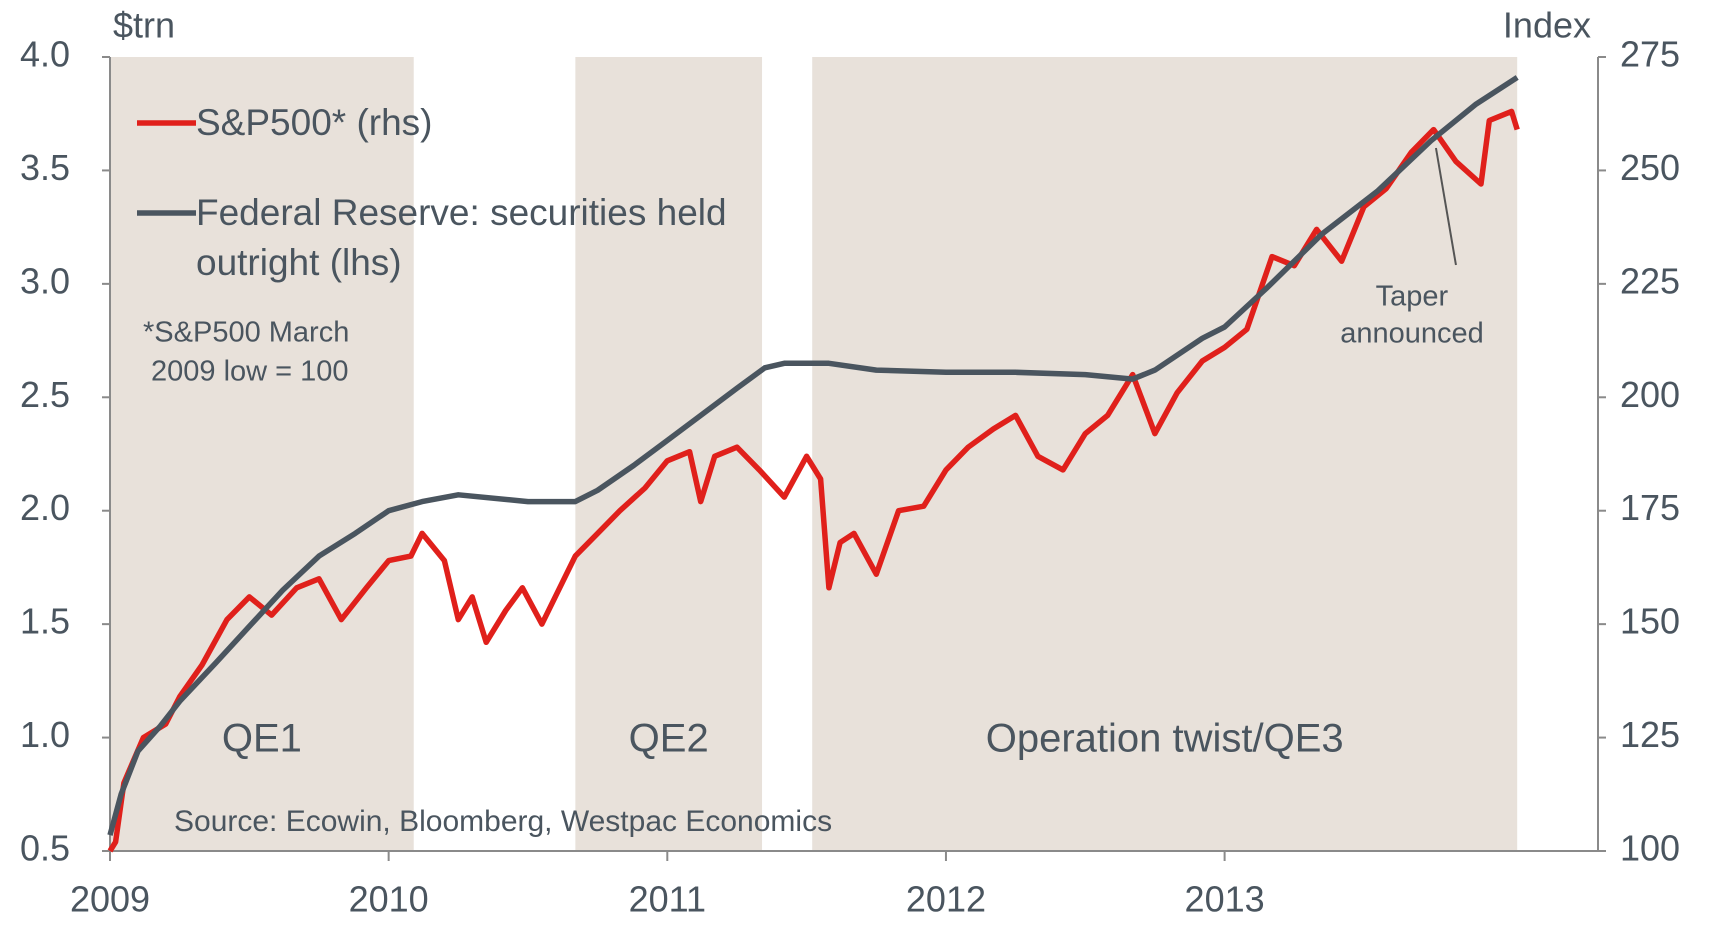 Image resolution: width=1717 pixels, height=927 pixels. I want to click on legend-label: S&P500* (rhs), so click(314, 122).